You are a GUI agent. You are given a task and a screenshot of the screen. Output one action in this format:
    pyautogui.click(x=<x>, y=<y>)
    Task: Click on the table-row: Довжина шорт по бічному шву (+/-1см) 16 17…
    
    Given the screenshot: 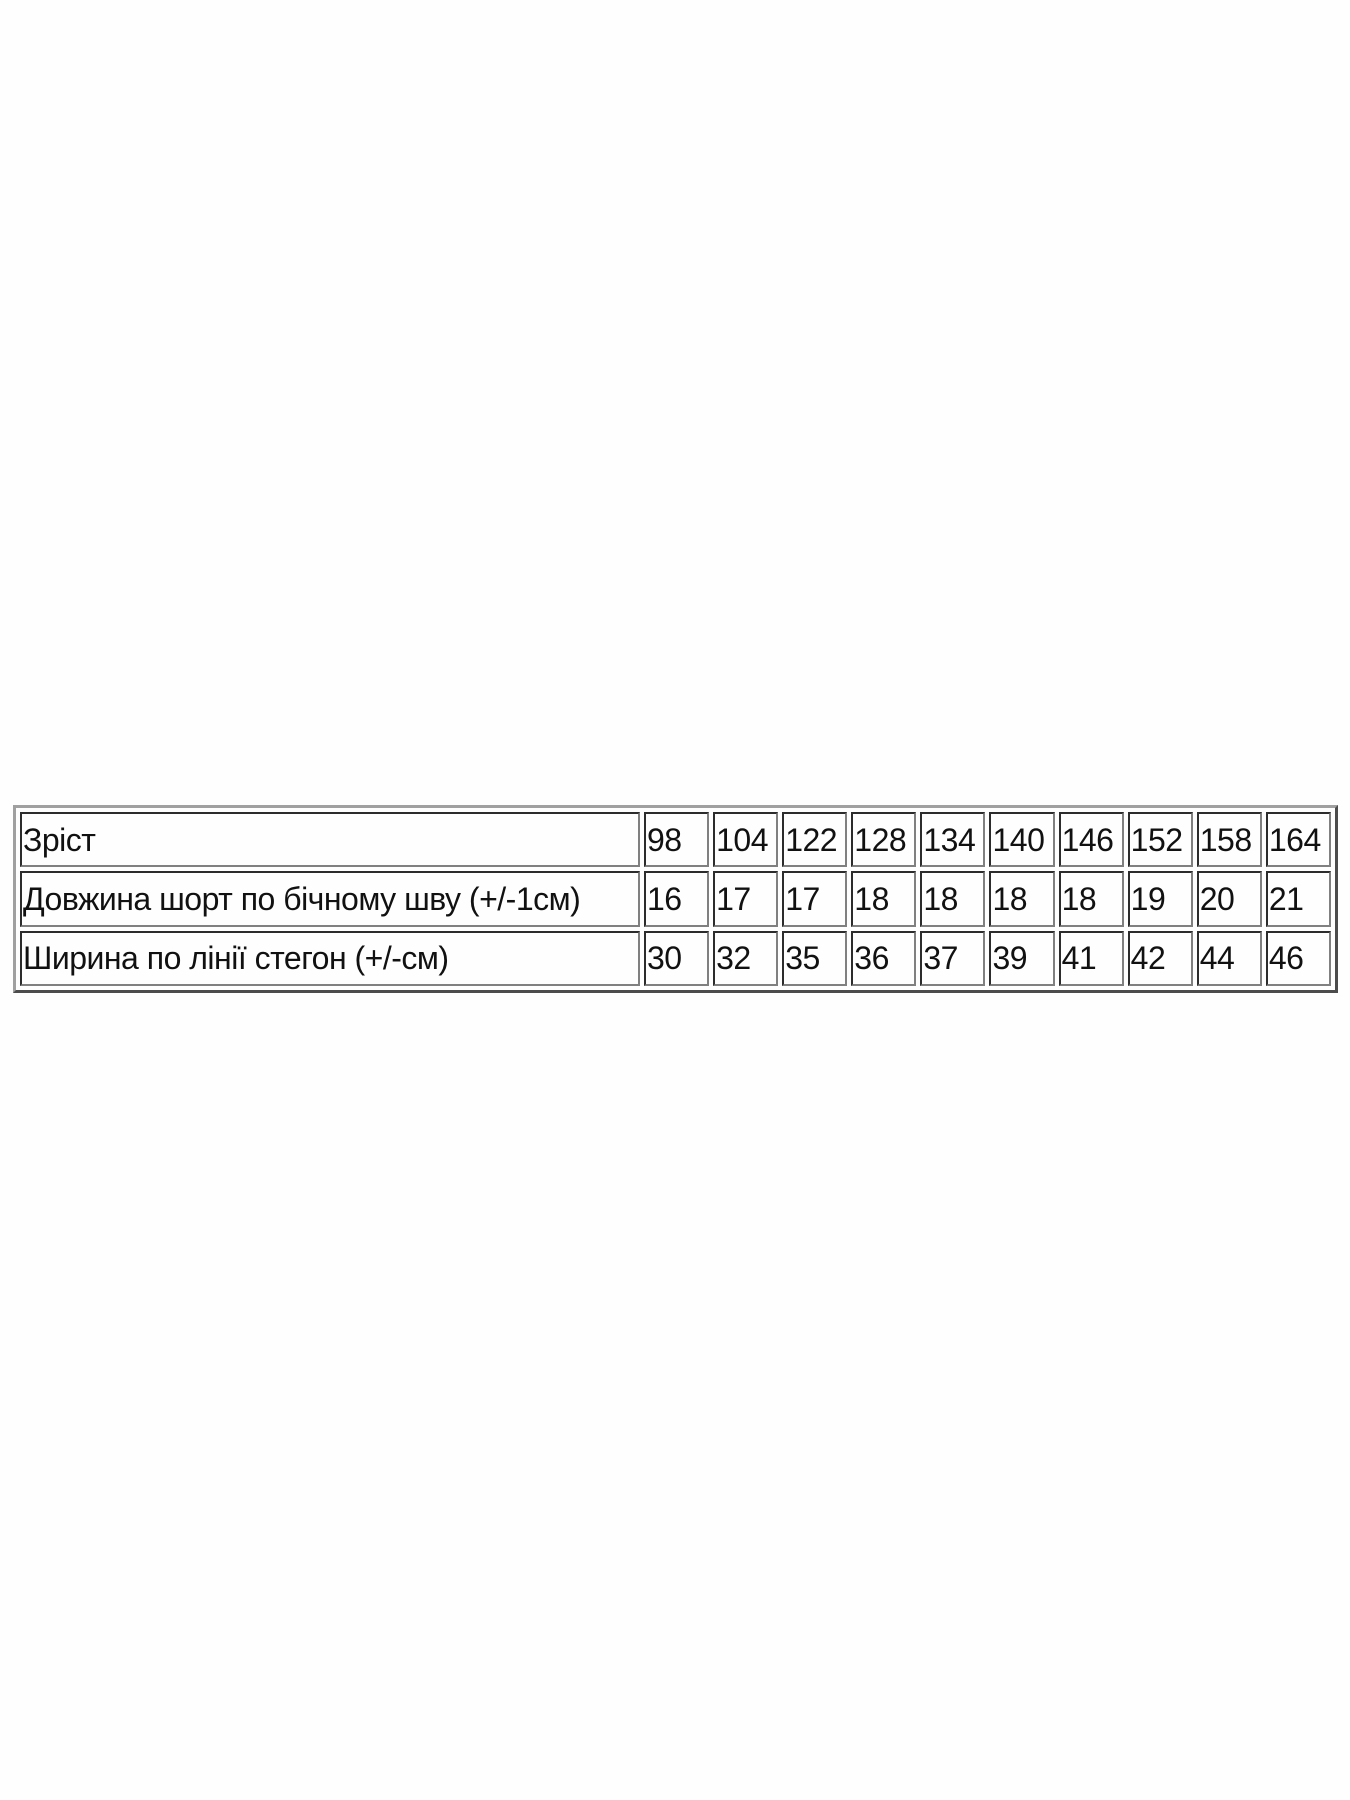 What is the action you would take?
    pyautogui.click(x=675, y=899)
    